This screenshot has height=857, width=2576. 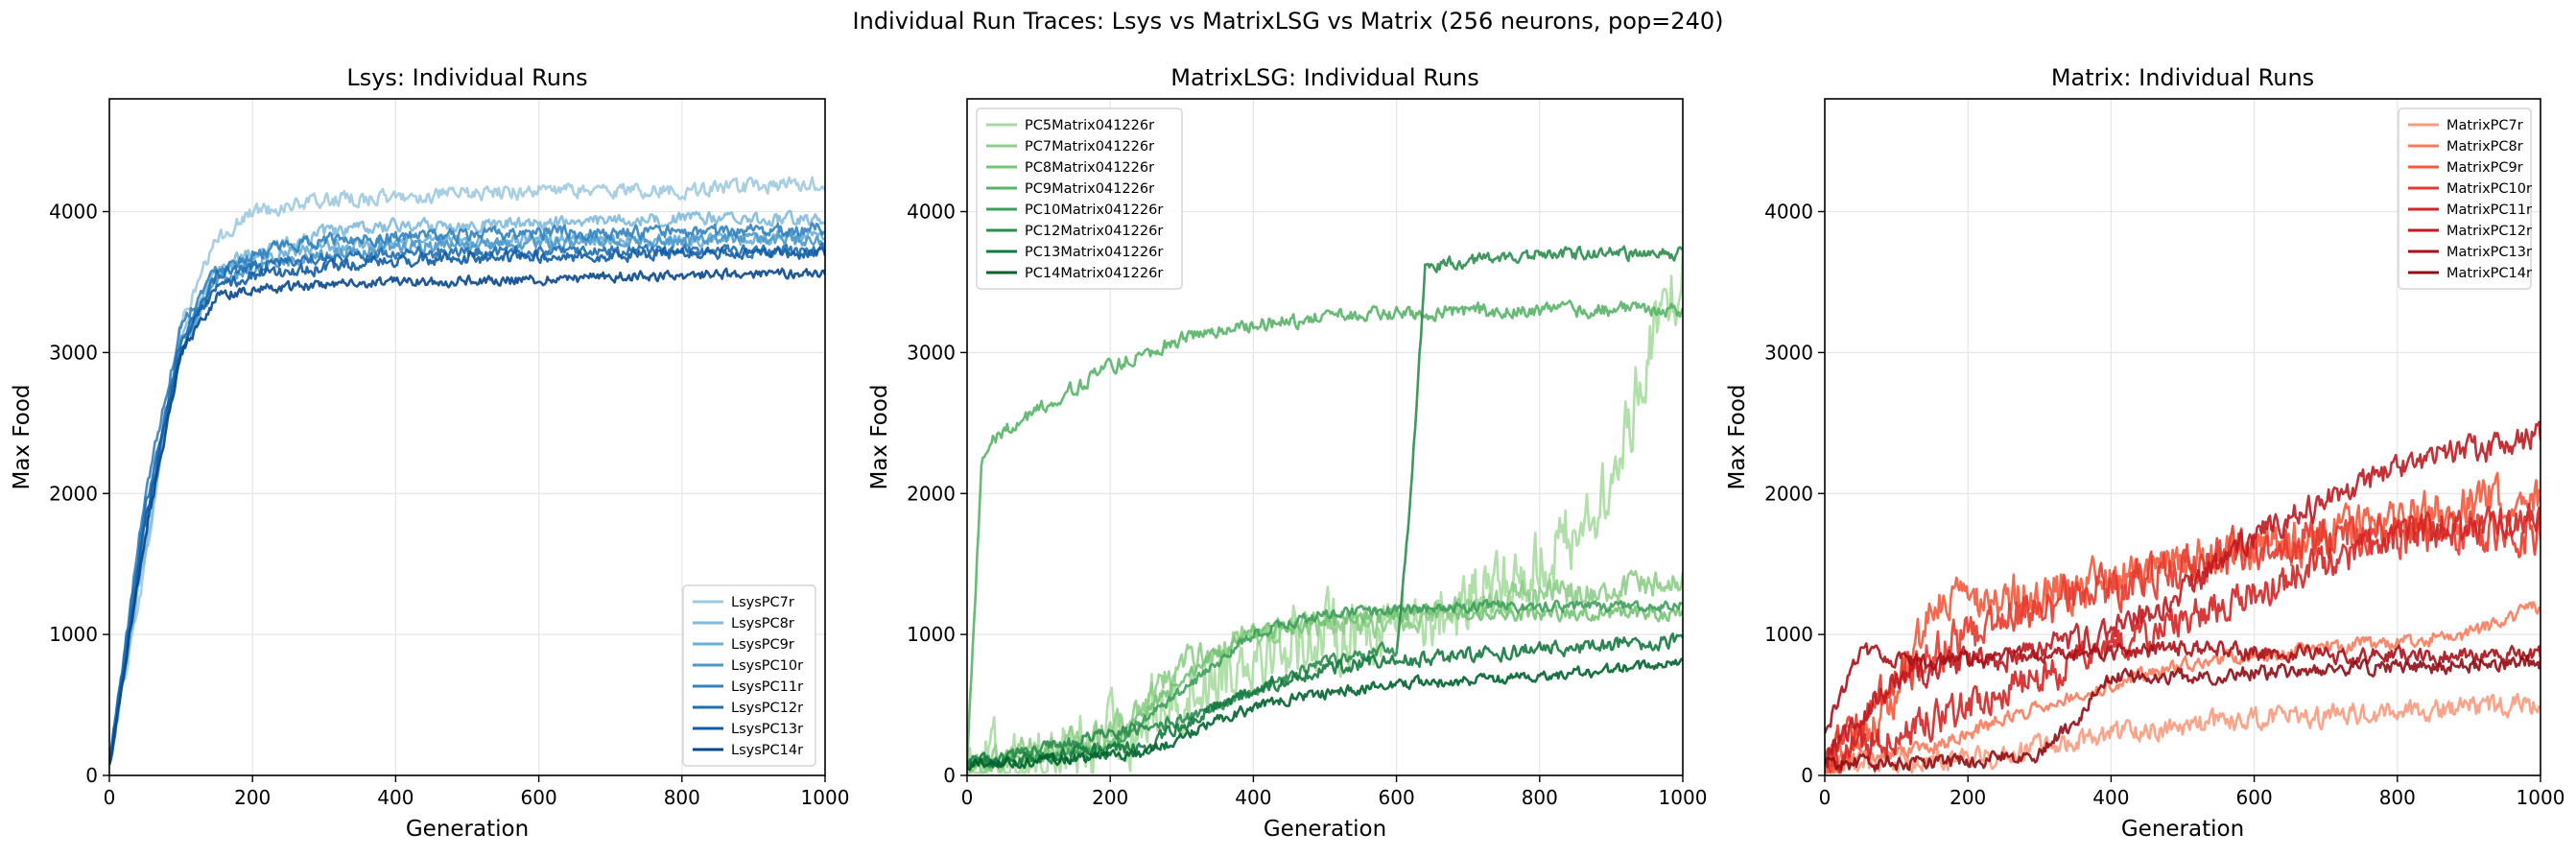 What do you see at coordinates (2484, 126) in the screenshot?
I see `legend-label: MatrixPC7r` at bounding box center [2484, 126].